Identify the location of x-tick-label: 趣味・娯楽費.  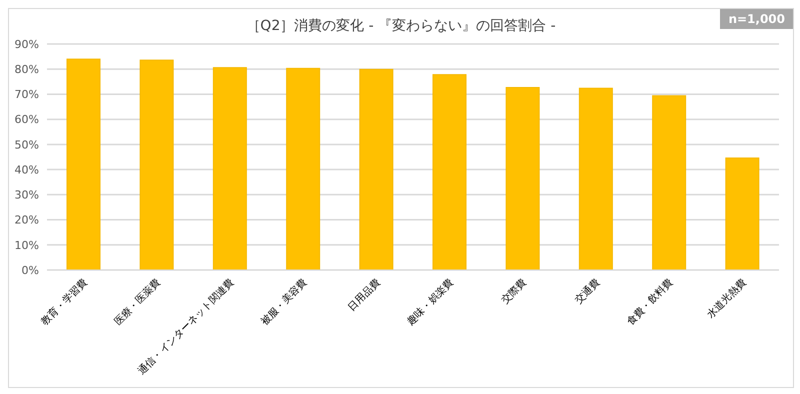
(430, 302).